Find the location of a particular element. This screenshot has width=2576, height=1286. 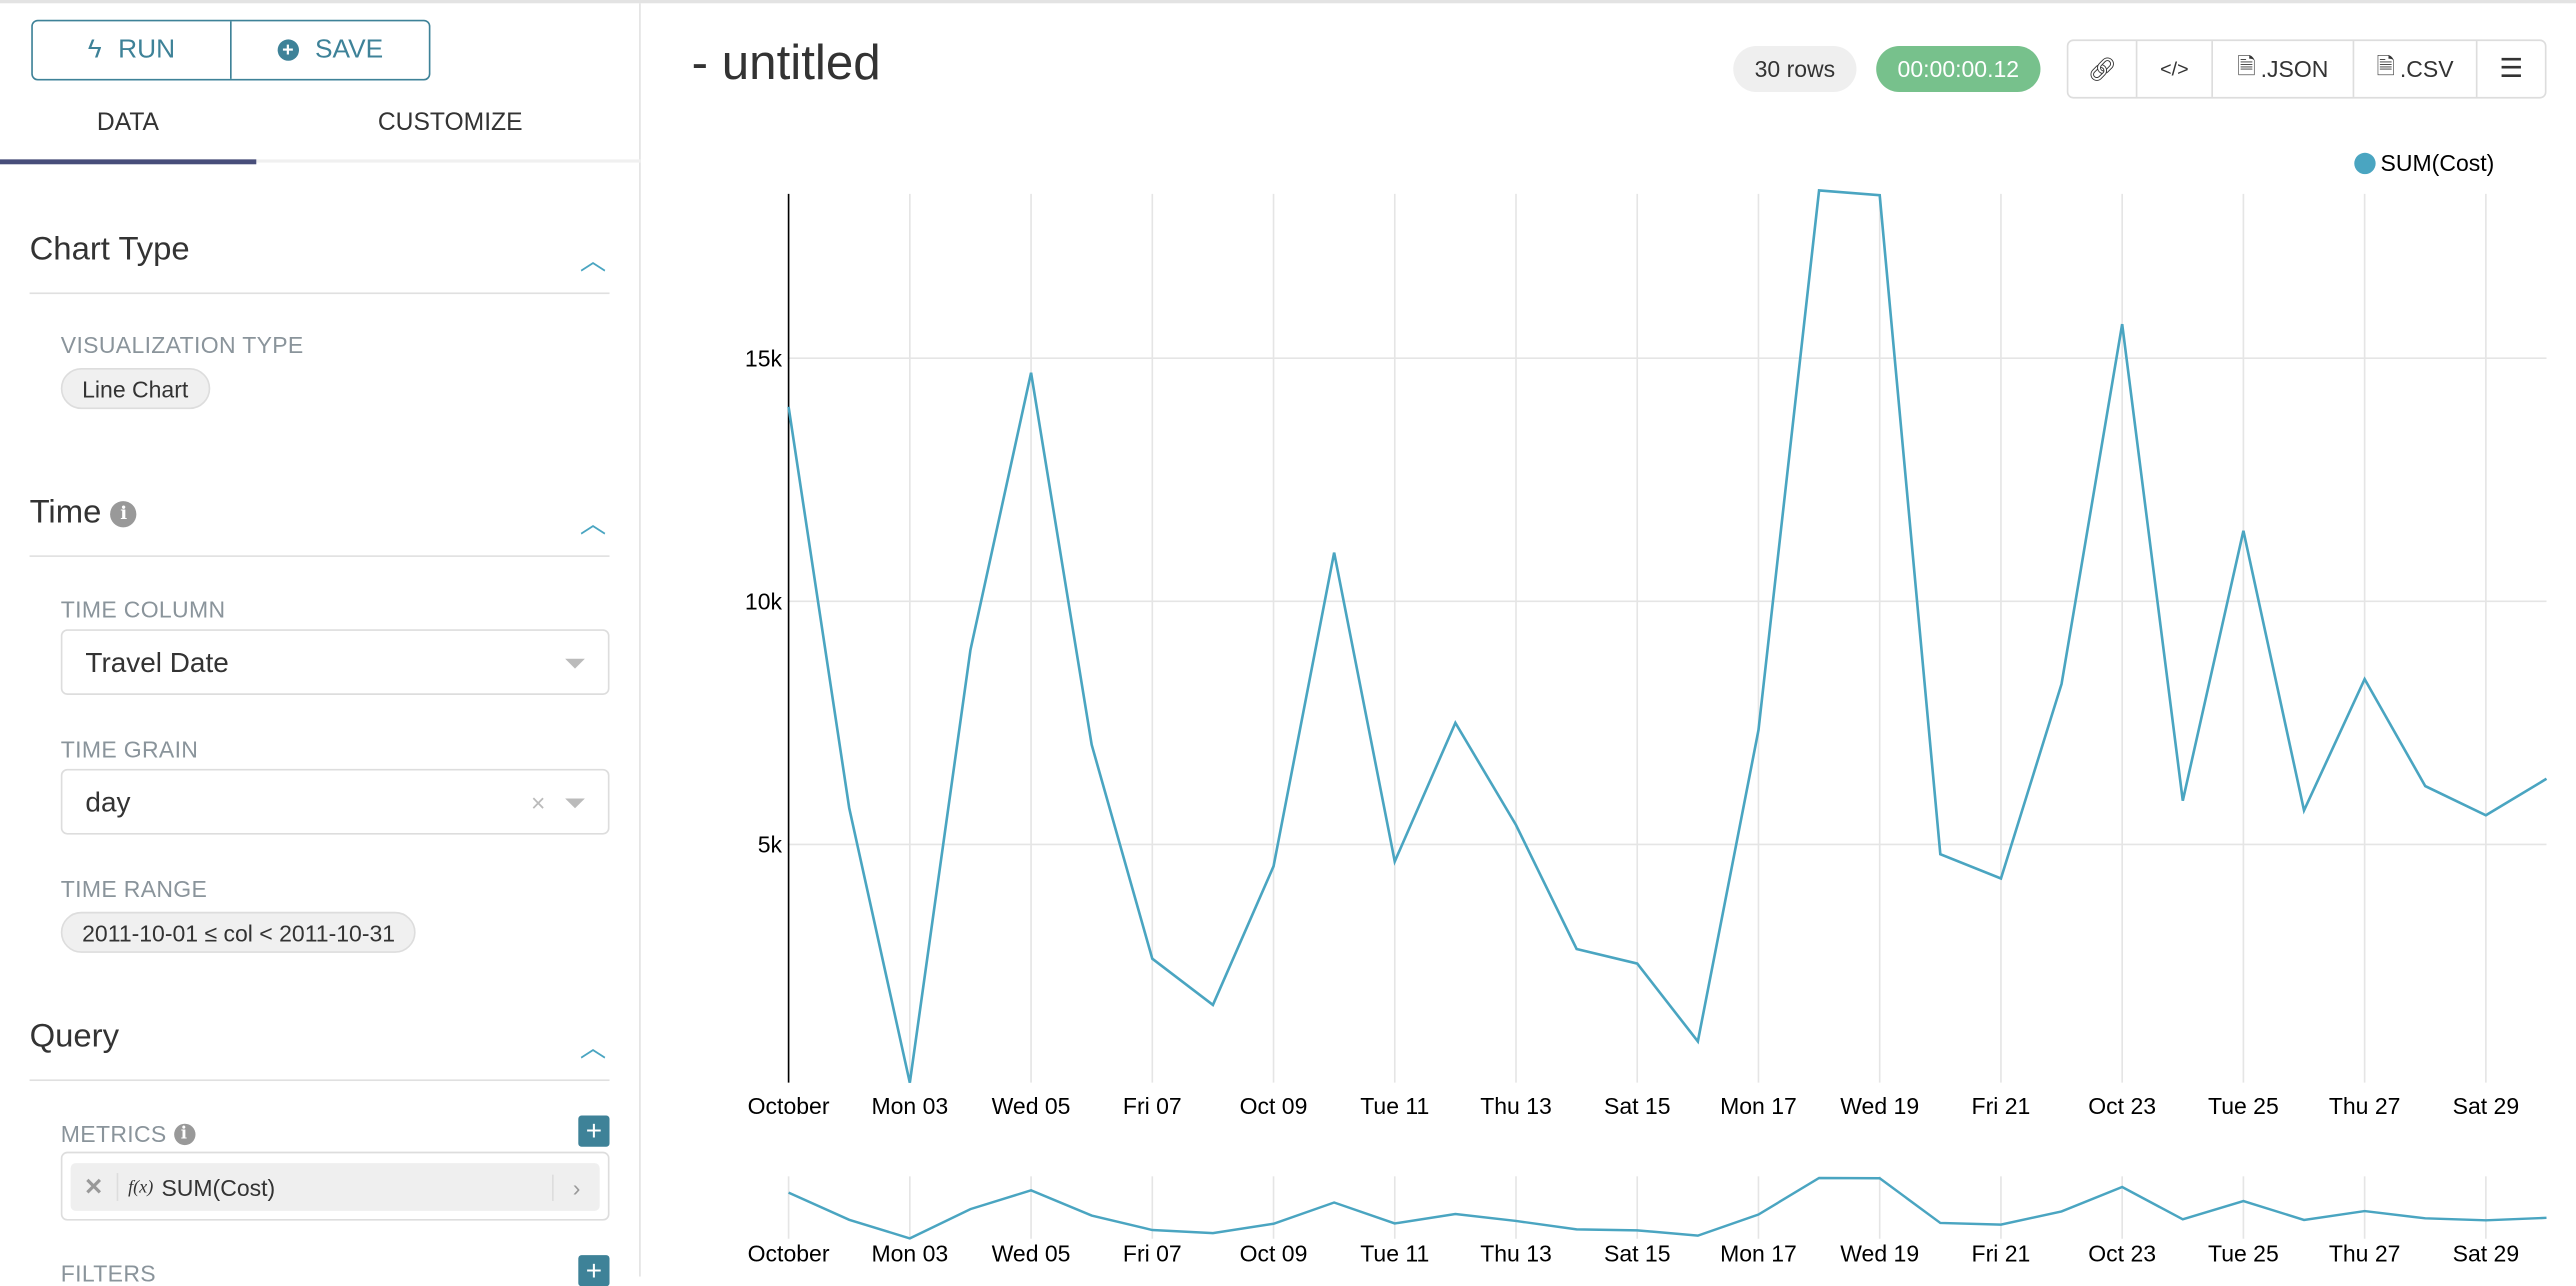

save-button: + SAVE is located at coordinates (330, 50).